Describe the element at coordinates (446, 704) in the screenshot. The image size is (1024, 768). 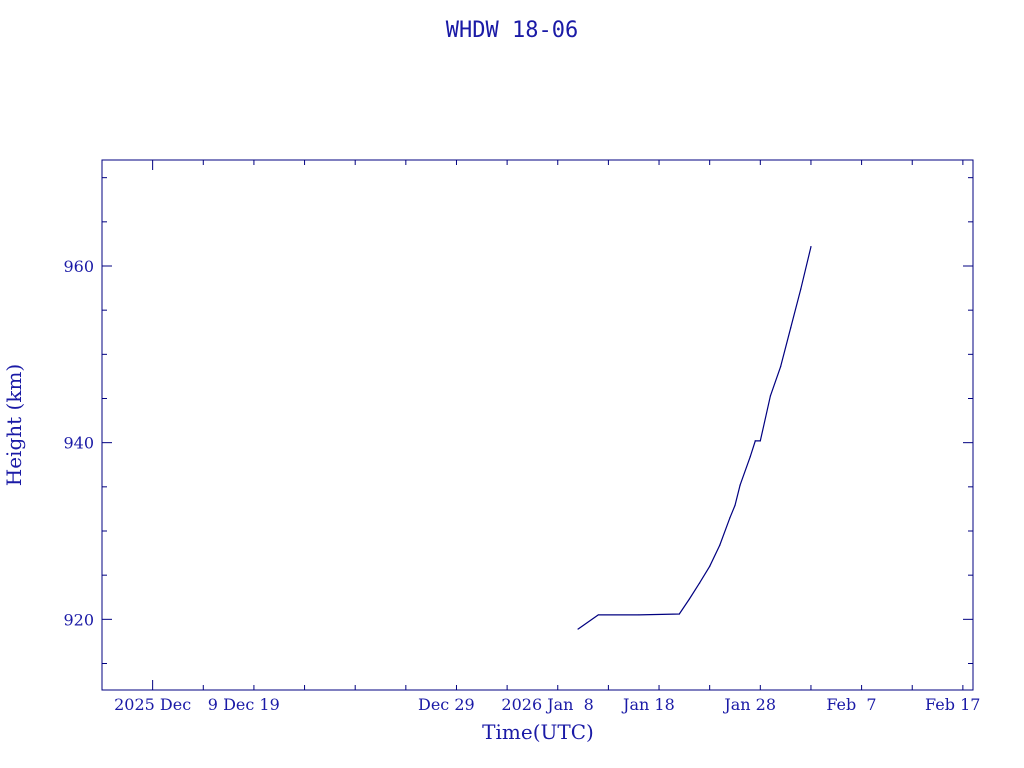
I see `x-tick-label: Dec 29` at that location.